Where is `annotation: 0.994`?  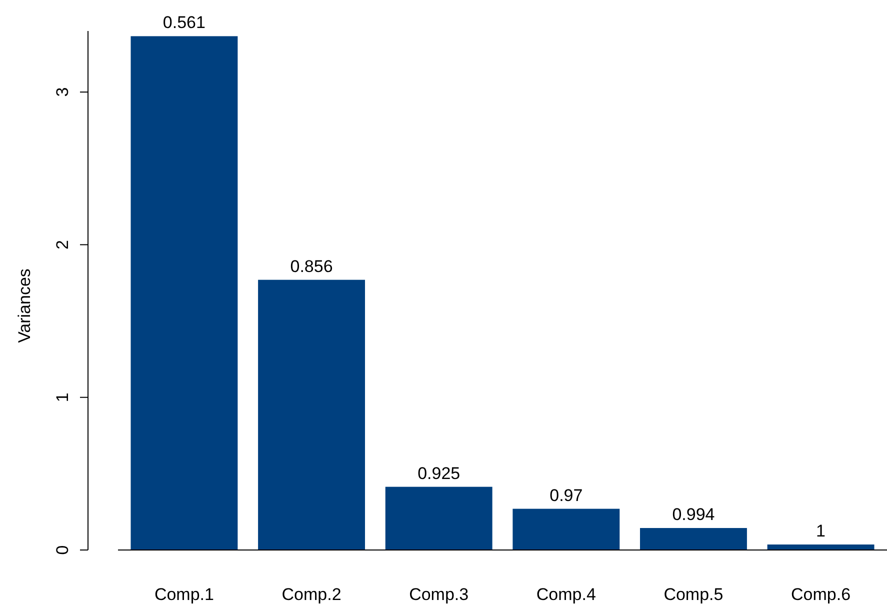
annotation: 0.994 is located at coordinates (693, 514).